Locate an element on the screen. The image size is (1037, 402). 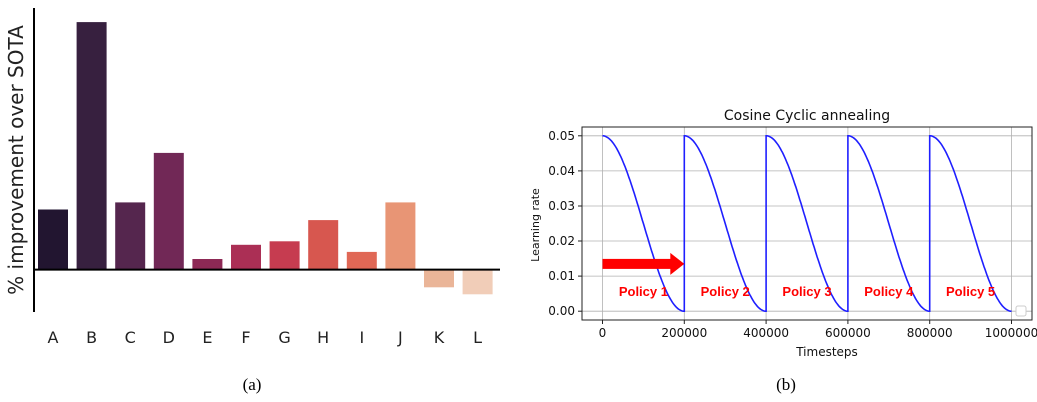
caption-b: (b) is located at coordinates (786, 384).